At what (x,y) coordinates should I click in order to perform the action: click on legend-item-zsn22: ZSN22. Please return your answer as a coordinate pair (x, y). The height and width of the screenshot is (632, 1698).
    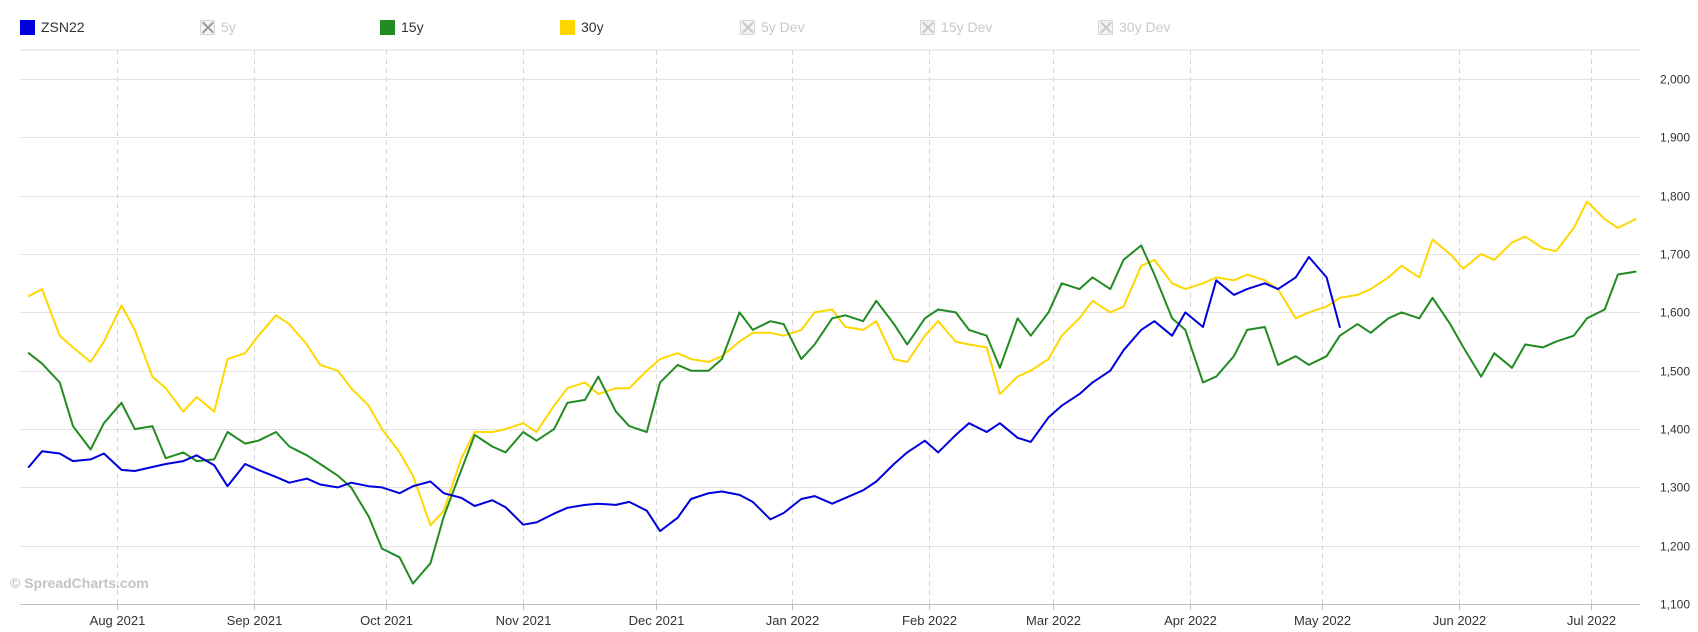
    Looking at the image, I should click on (52, 27).